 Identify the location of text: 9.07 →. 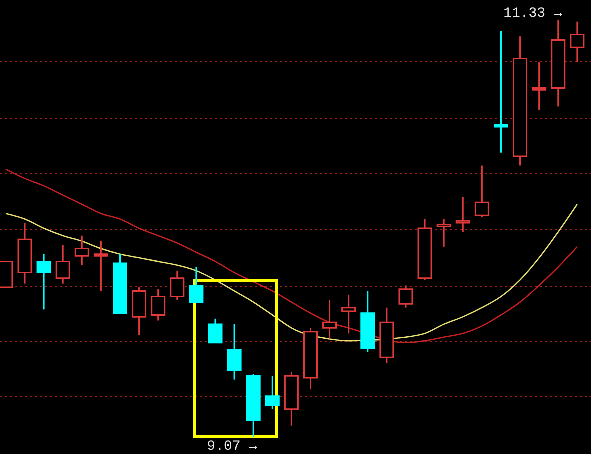
(232, 446).